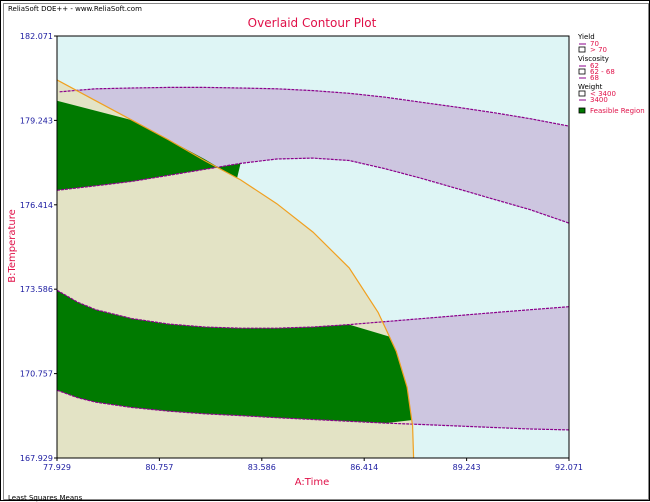  Describe the element at coordinates (598, 50) in the screenshot. I see `legend-item-label: > 70` at that location.